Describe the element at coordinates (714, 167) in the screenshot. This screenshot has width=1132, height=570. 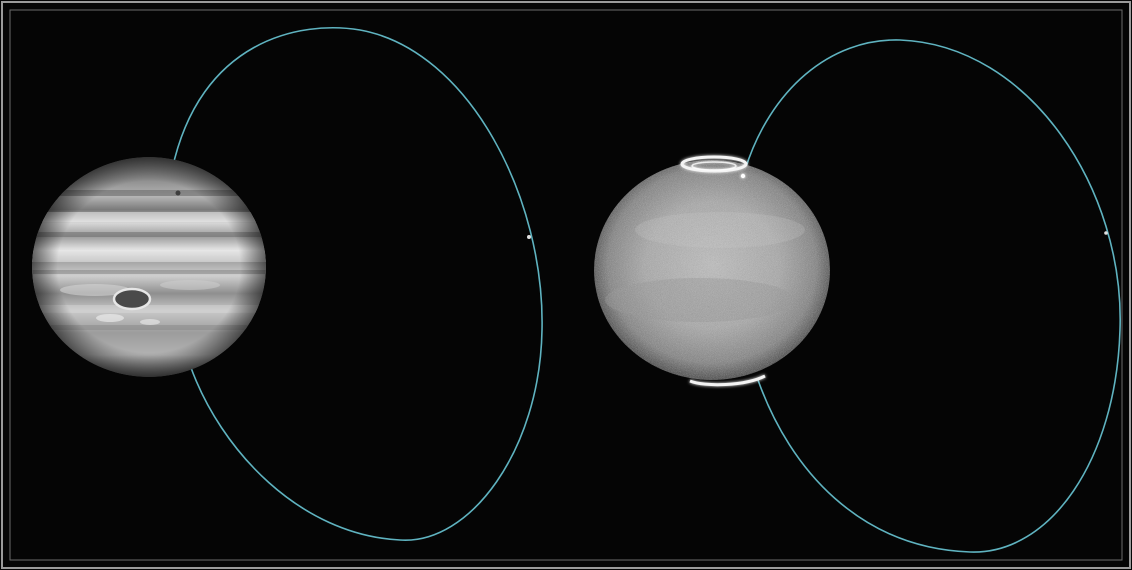
I see `north-auroral-oval` at that location.